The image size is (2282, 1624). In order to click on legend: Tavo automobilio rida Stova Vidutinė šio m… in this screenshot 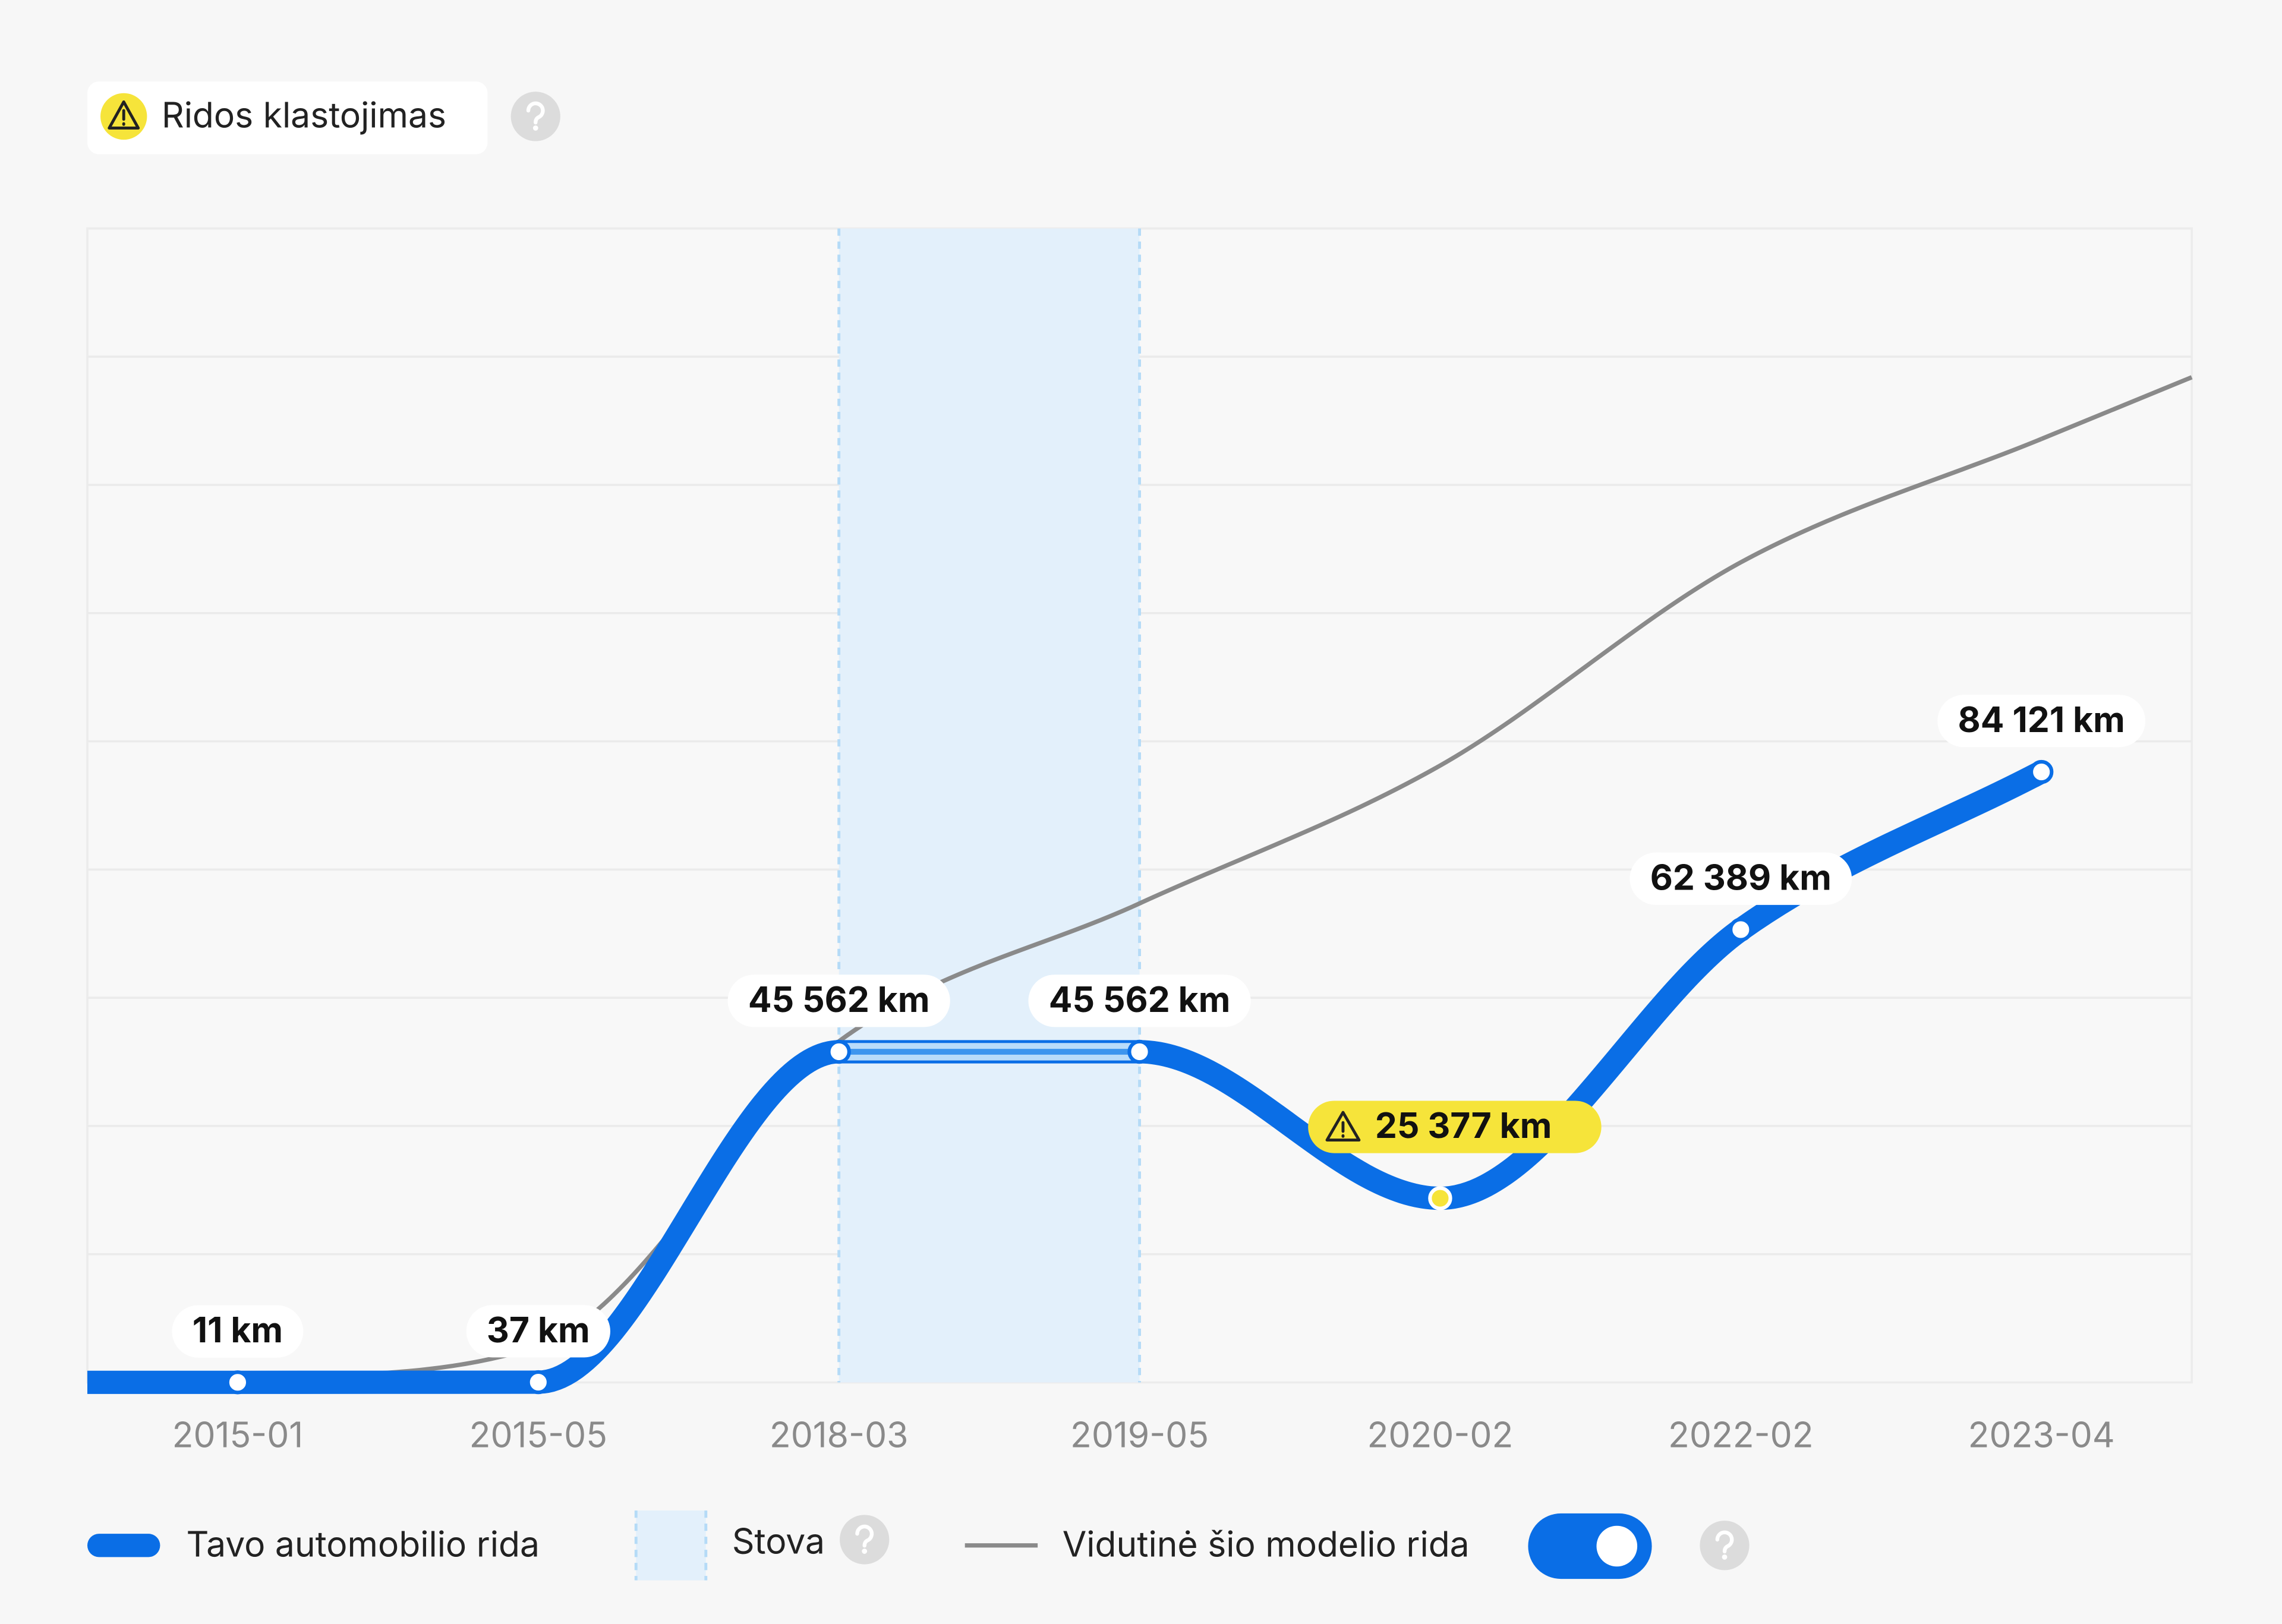, I will do `click(869, 1545)`.